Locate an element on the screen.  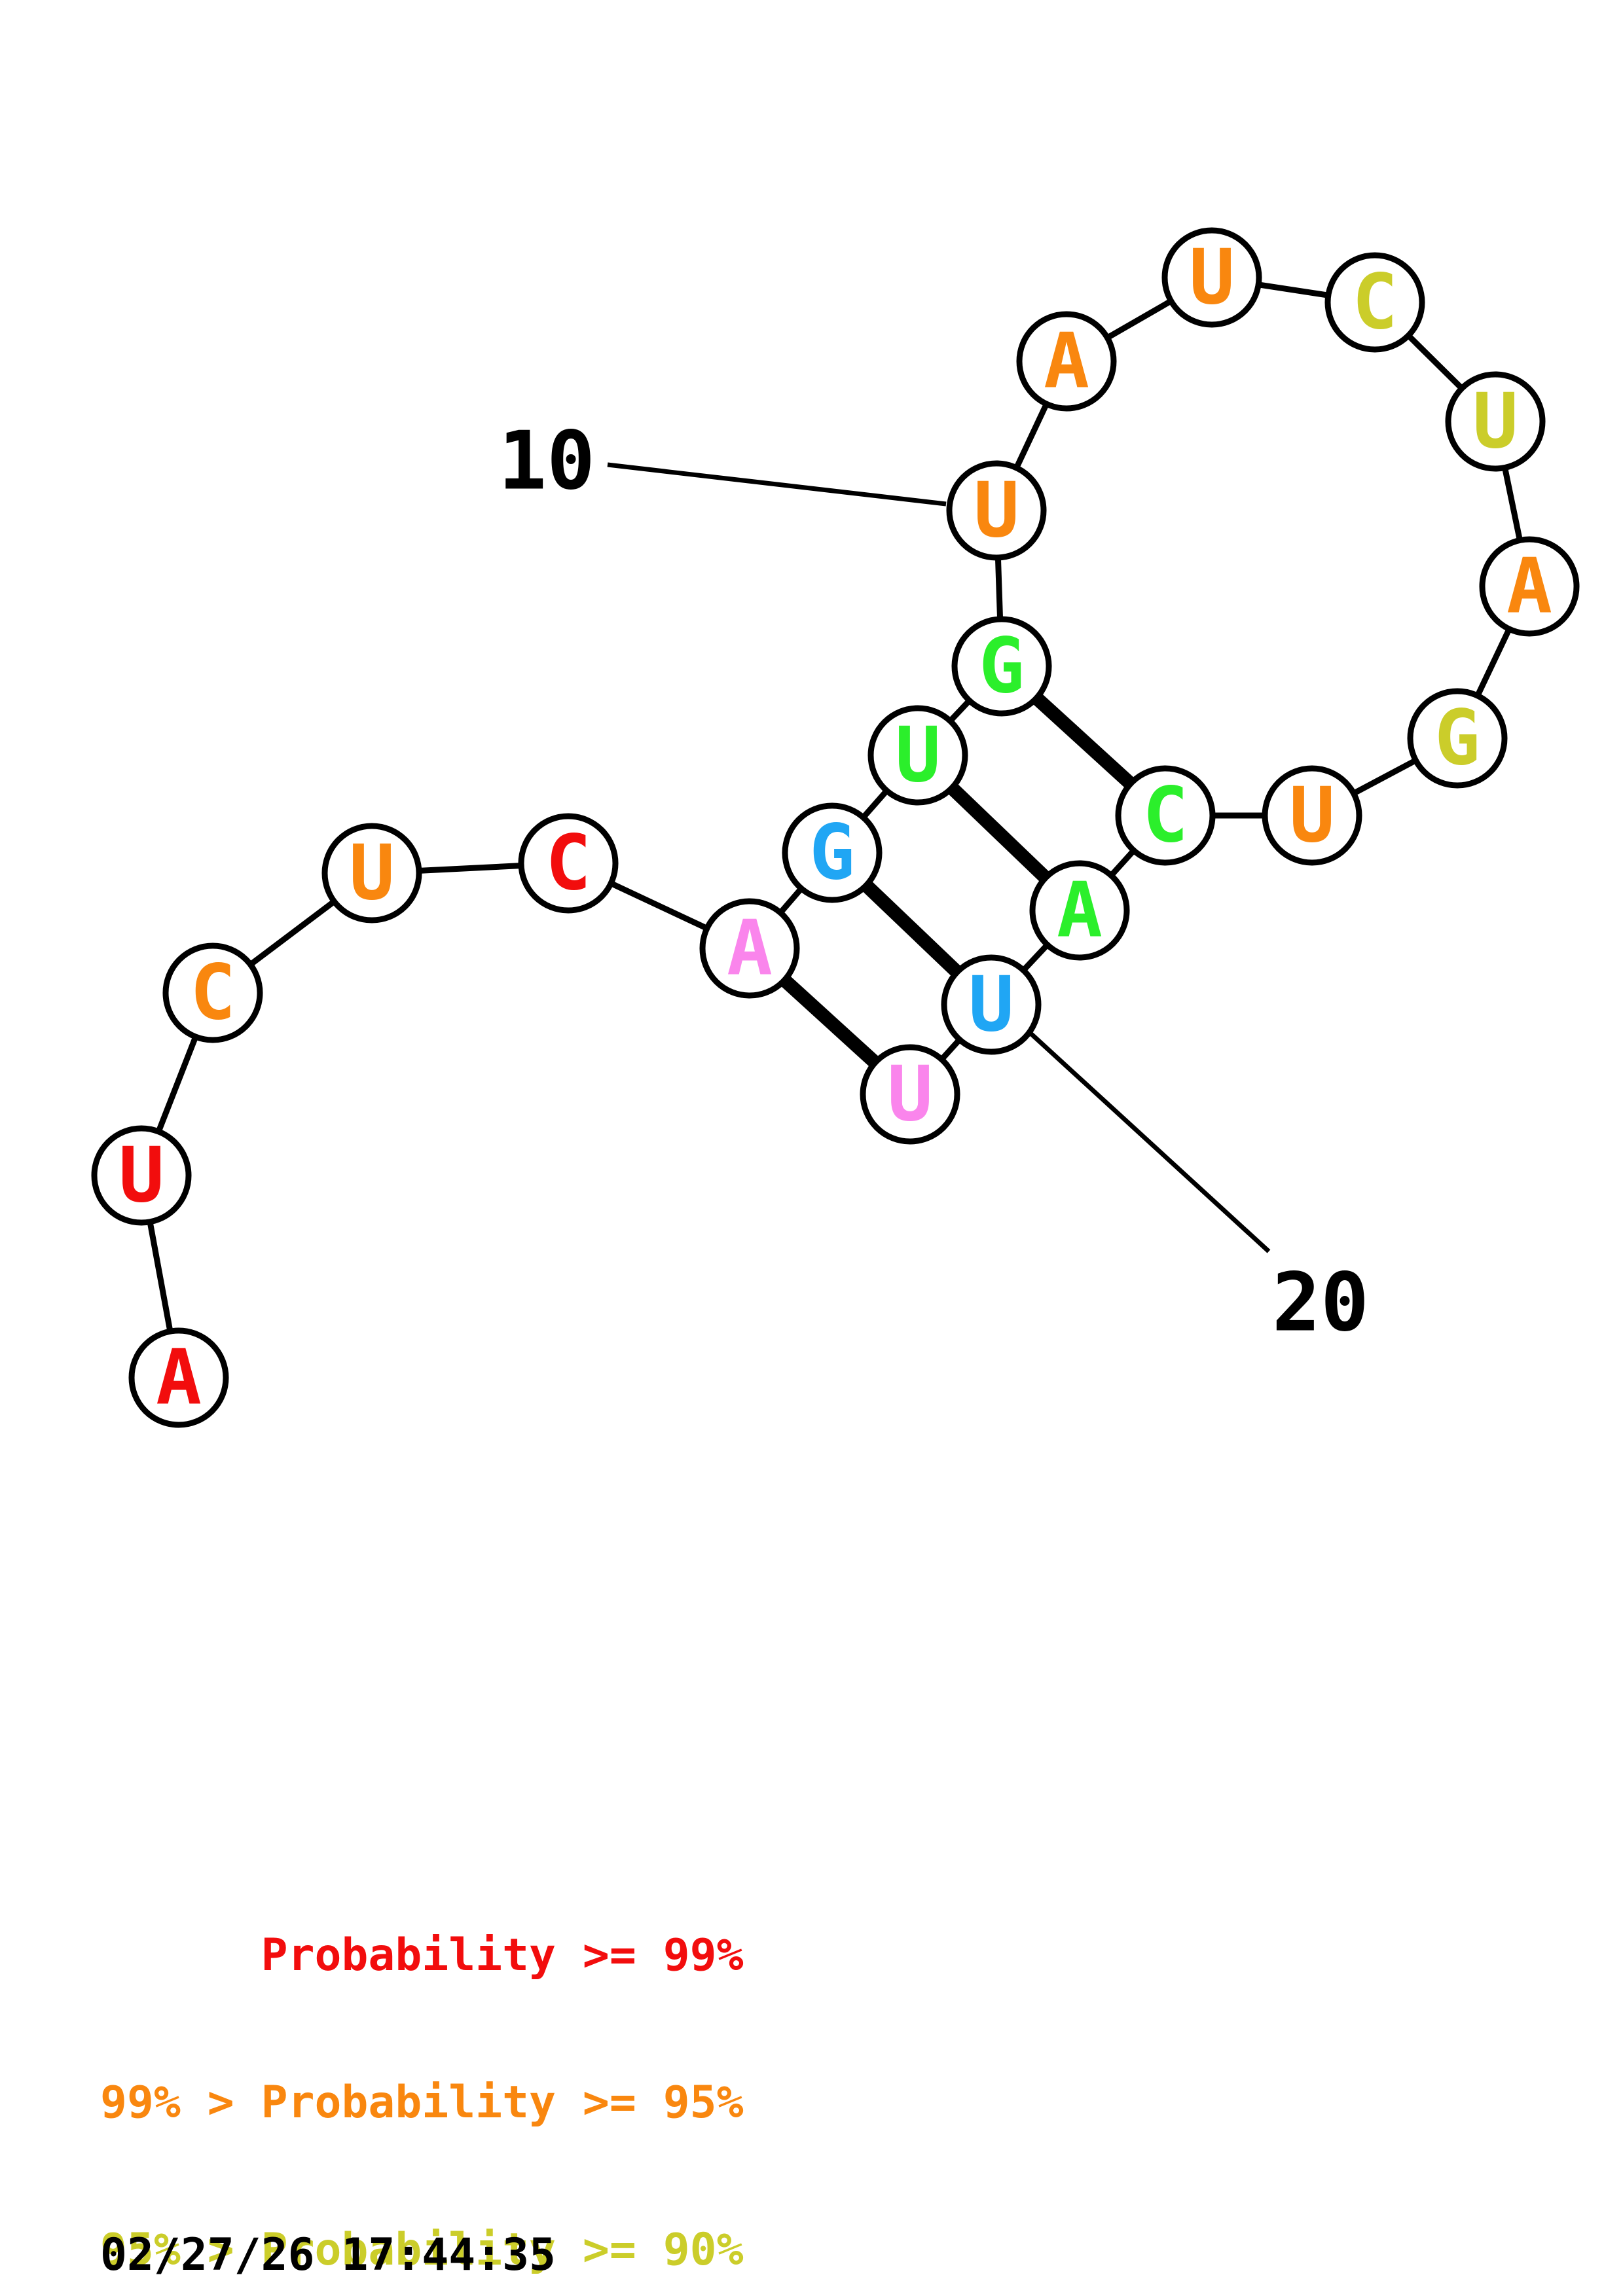
nucleotide-base-10: U is located at coordinates (996, 511).